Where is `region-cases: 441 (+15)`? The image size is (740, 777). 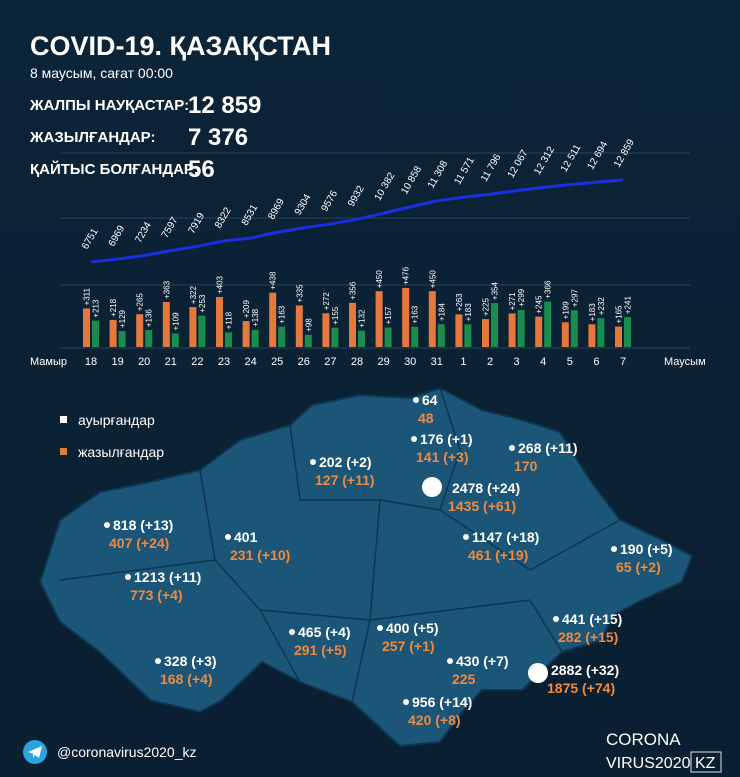
region-cases: 441 (+15) is located at coordinates (592, 619).